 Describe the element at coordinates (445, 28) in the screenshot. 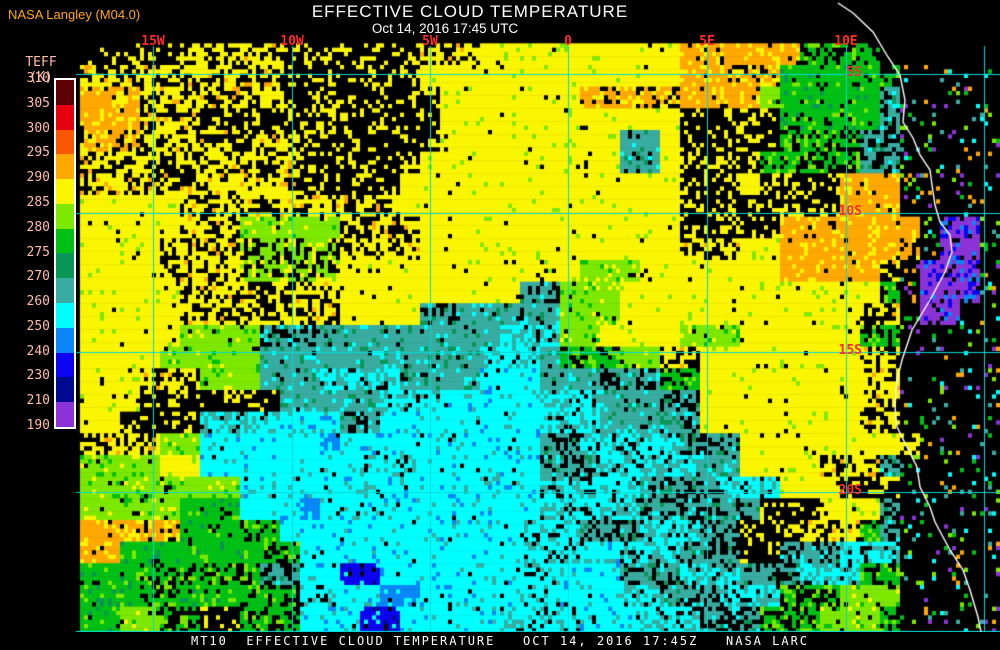

I see `timestamp-subtitle: Oct 14, 2016 17:45 UTC` at that location.